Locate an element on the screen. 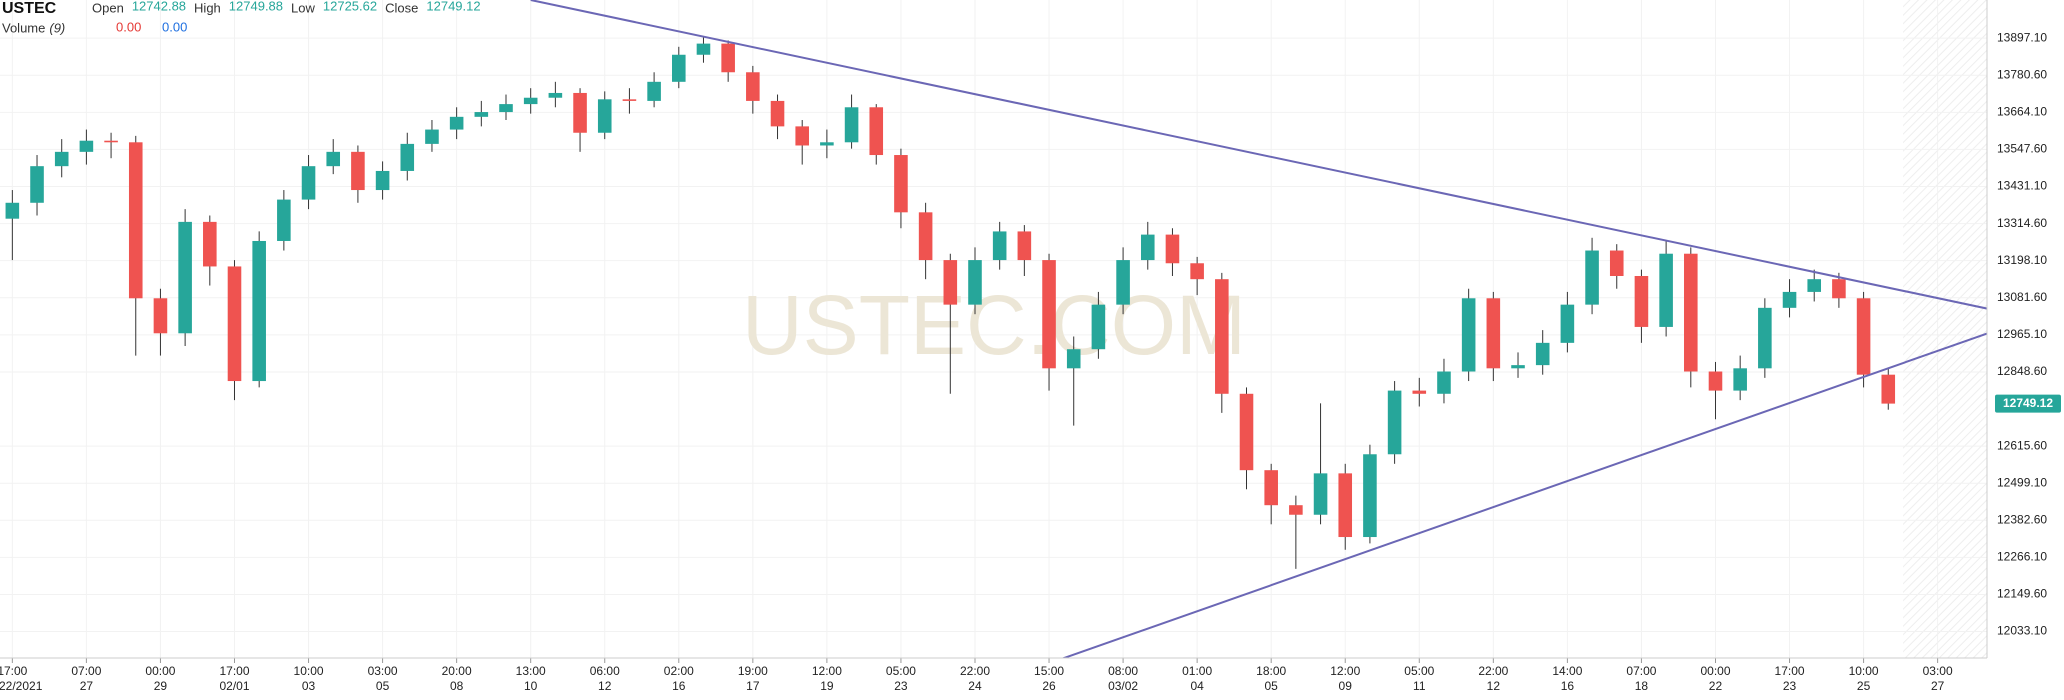 The height and width of the screenshot is (700, 2064). ohlc-value: 12749.12 is located at coordinates (453, 6).